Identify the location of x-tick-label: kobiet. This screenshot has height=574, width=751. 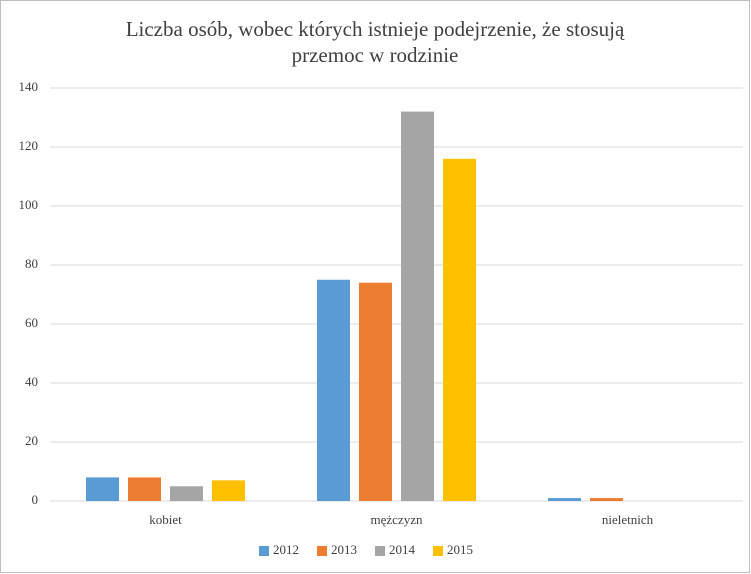
(165, 519).